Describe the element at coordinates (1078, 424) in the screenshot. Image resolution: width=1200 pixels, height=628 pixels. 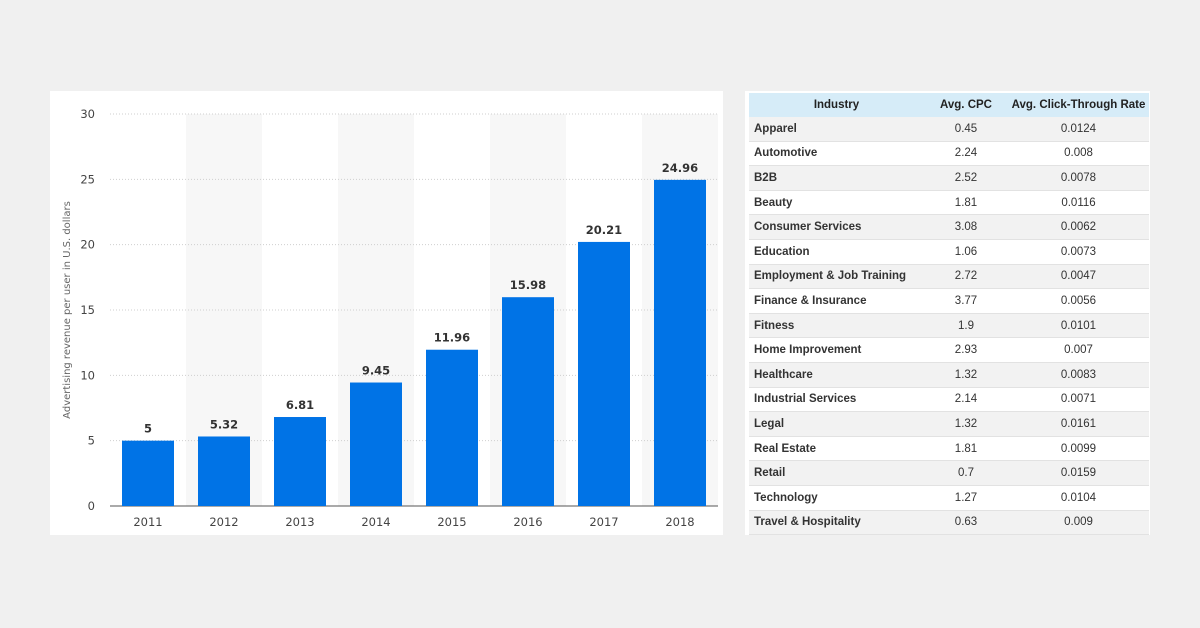
I see `table-cell-avg-ctr: 0.0161` at that location.